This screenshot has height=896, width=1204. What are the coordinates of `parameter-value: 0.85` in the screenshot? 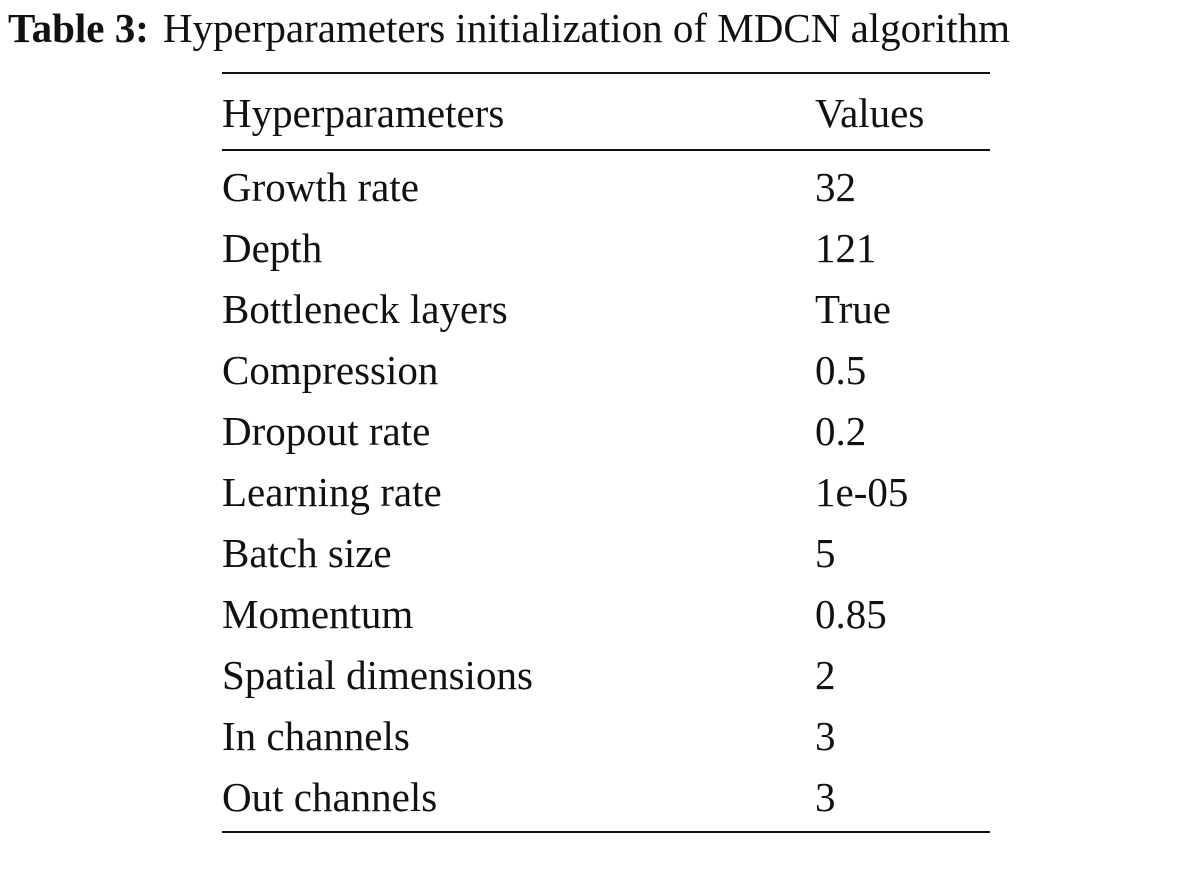 It's located at (851, 614).